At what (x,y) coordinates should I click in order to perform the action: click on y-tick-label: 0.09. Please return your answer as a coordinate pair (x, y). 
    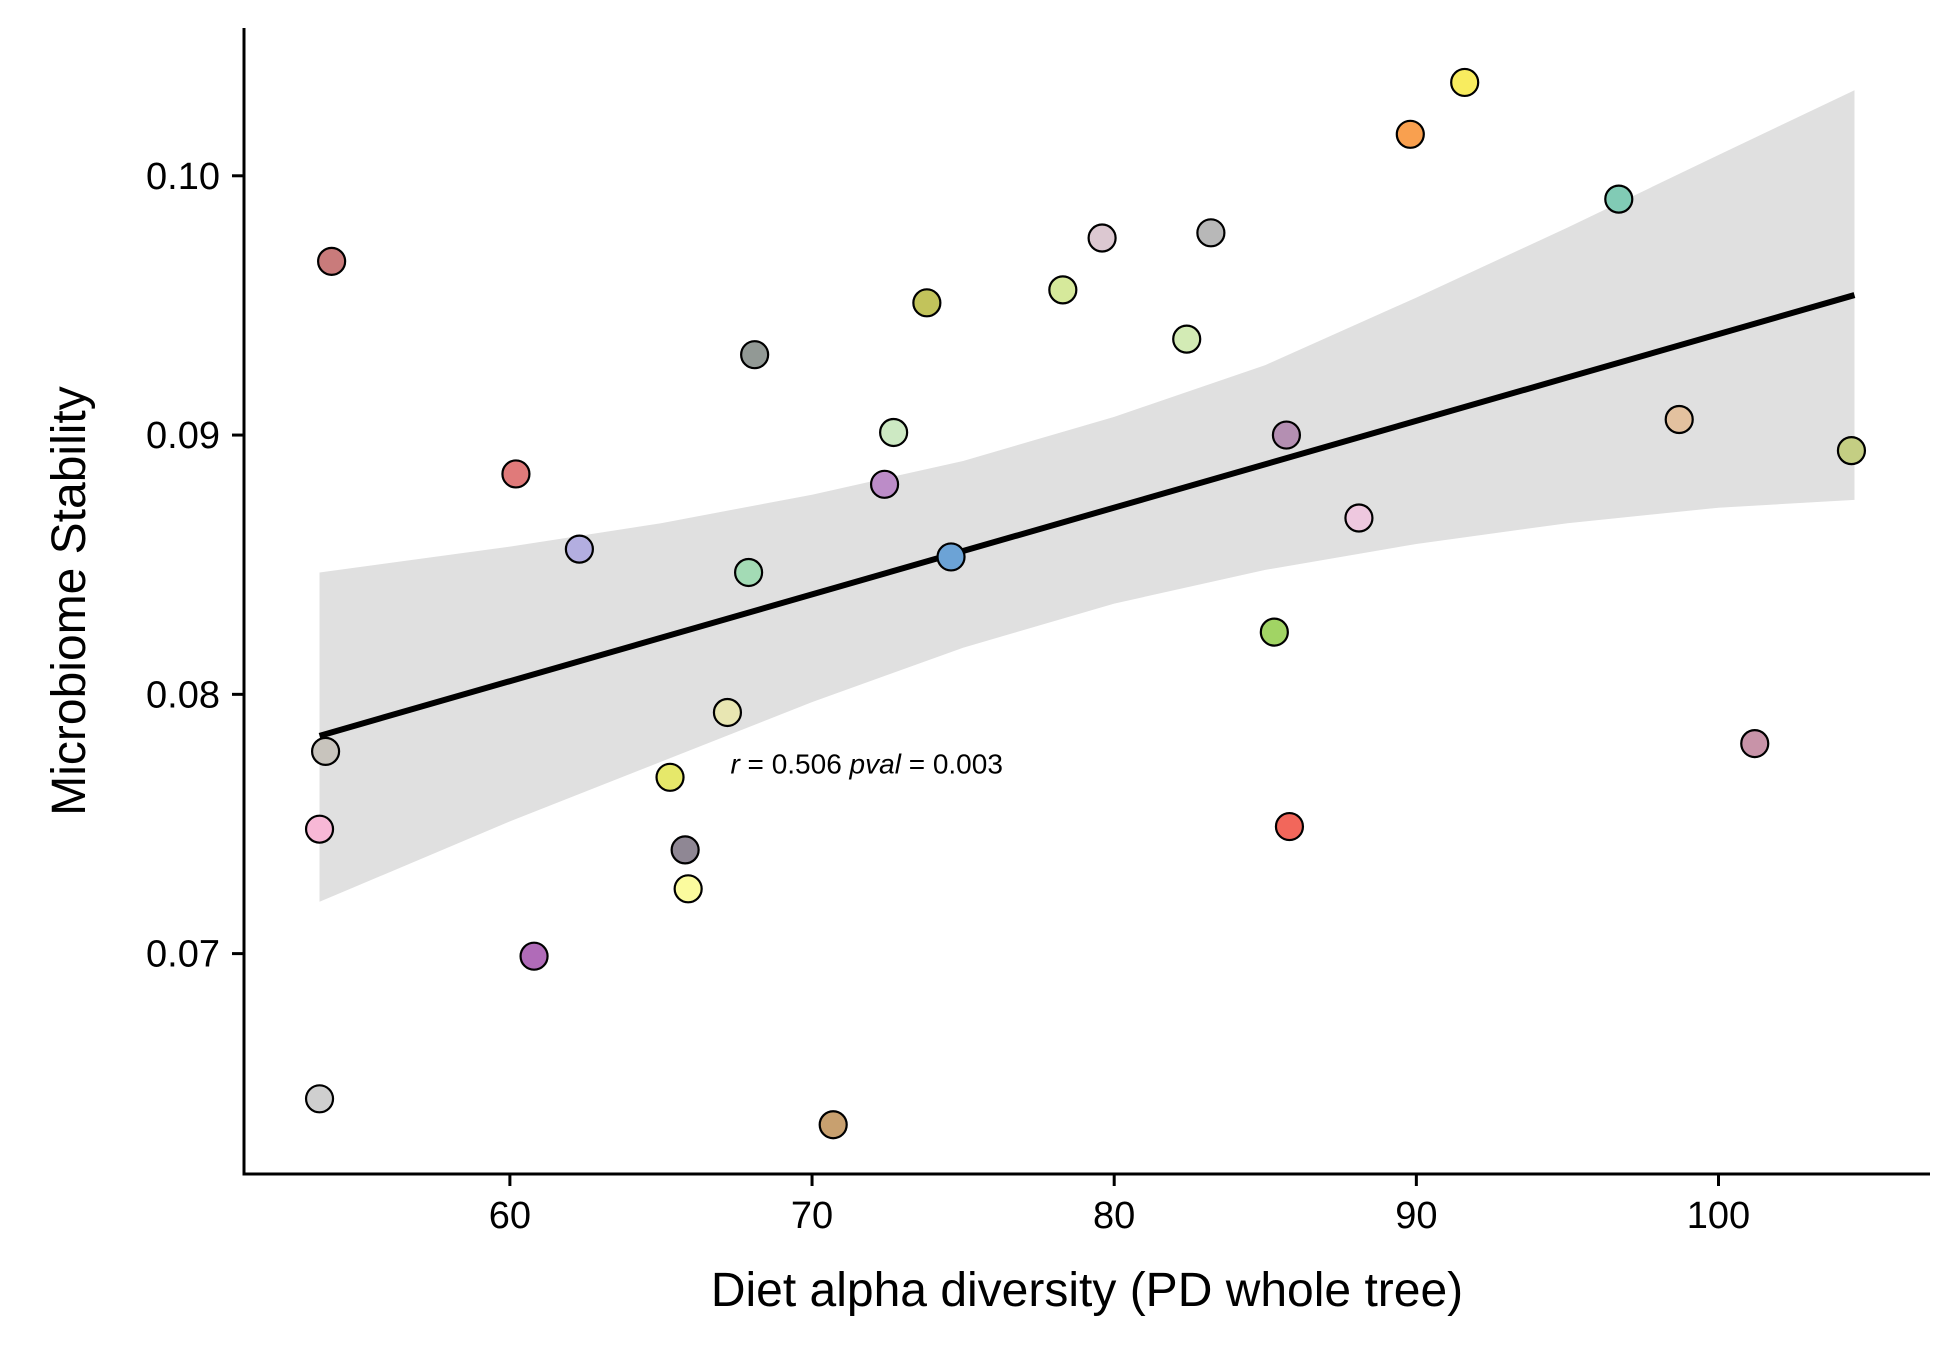
    Looking at the image, I should click on (183, 436).